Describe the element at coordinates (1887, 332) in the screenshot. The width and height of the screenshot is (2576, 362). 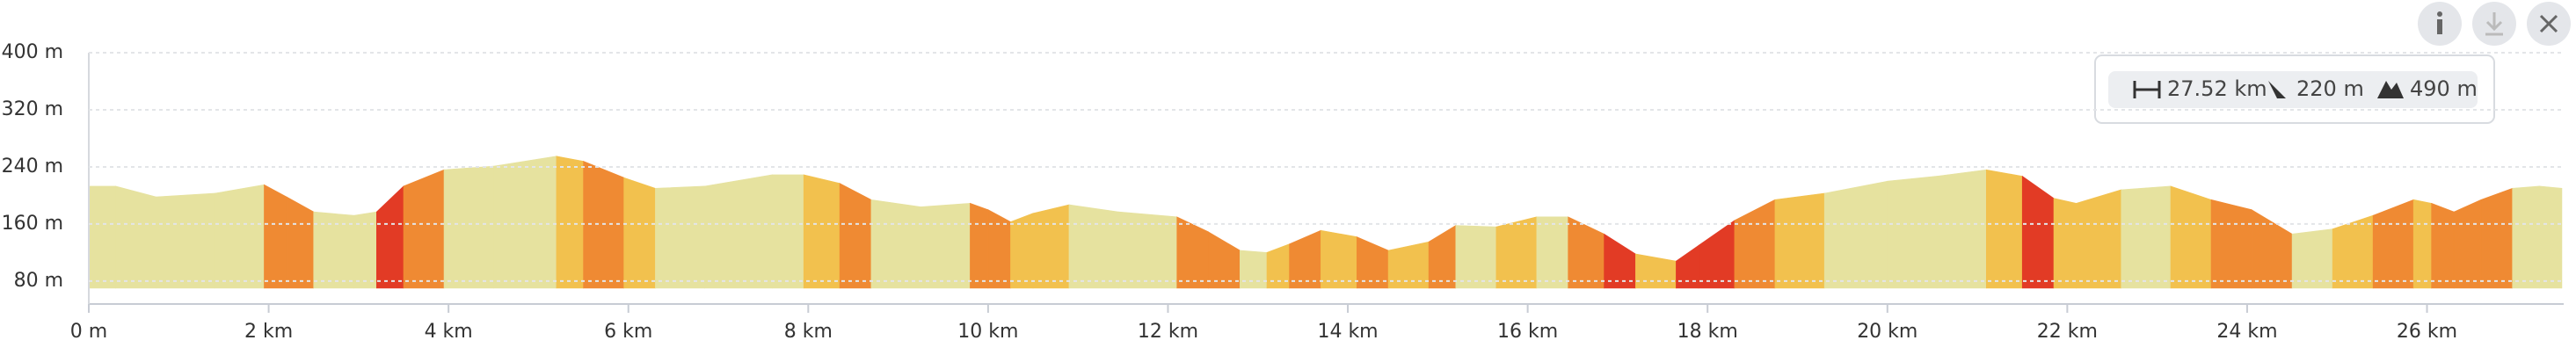
I see `x-tick-label: 20 km` at that location.